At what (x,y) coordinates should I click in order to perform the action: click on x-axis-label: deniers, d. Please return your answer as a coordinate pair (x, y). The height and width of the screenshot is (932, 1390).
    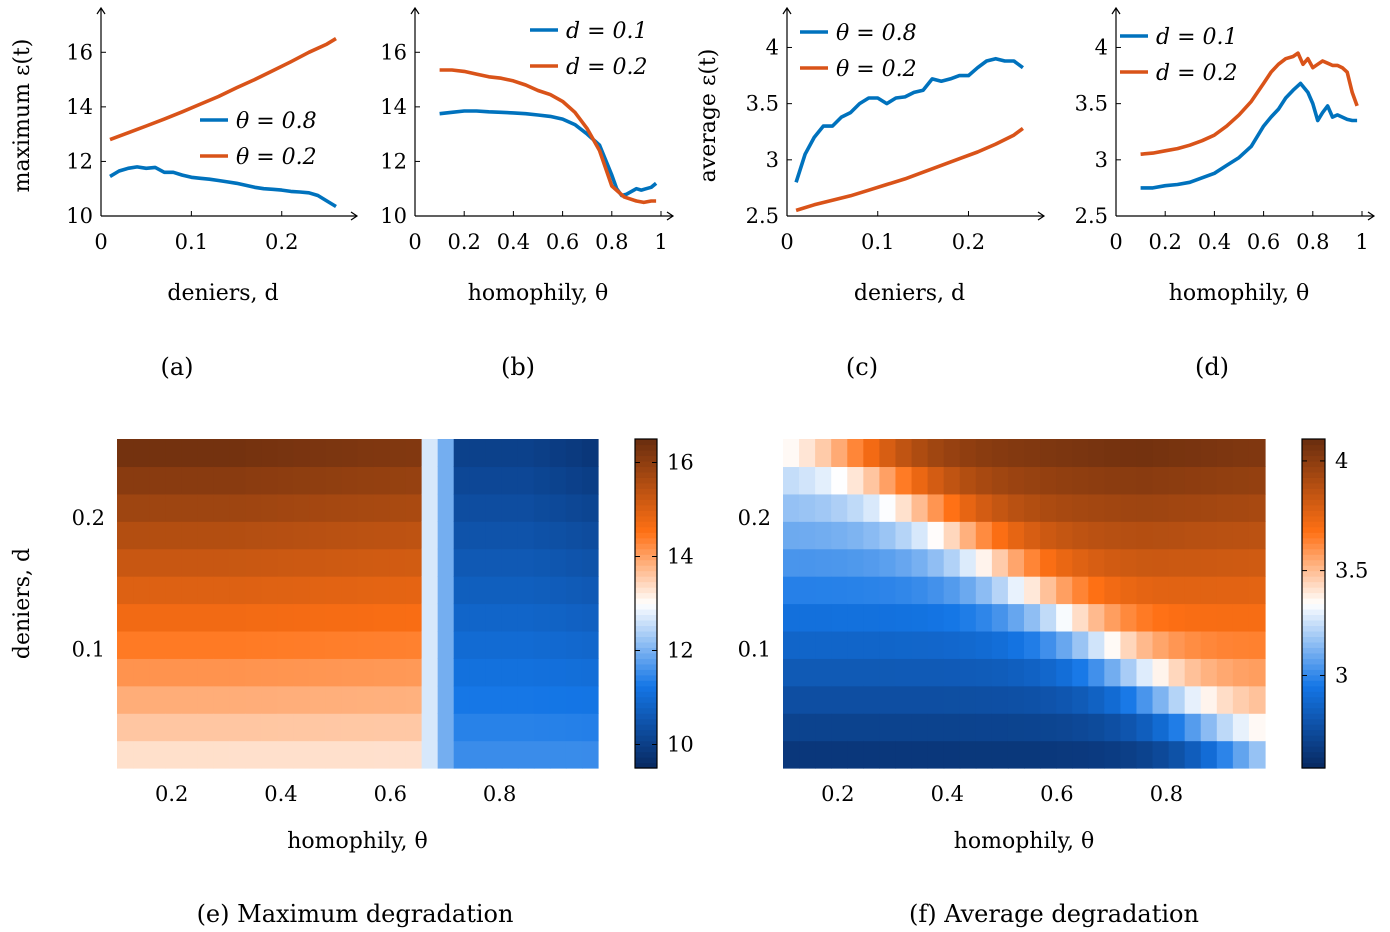
    Looking at the image, I should click on (909, 293).